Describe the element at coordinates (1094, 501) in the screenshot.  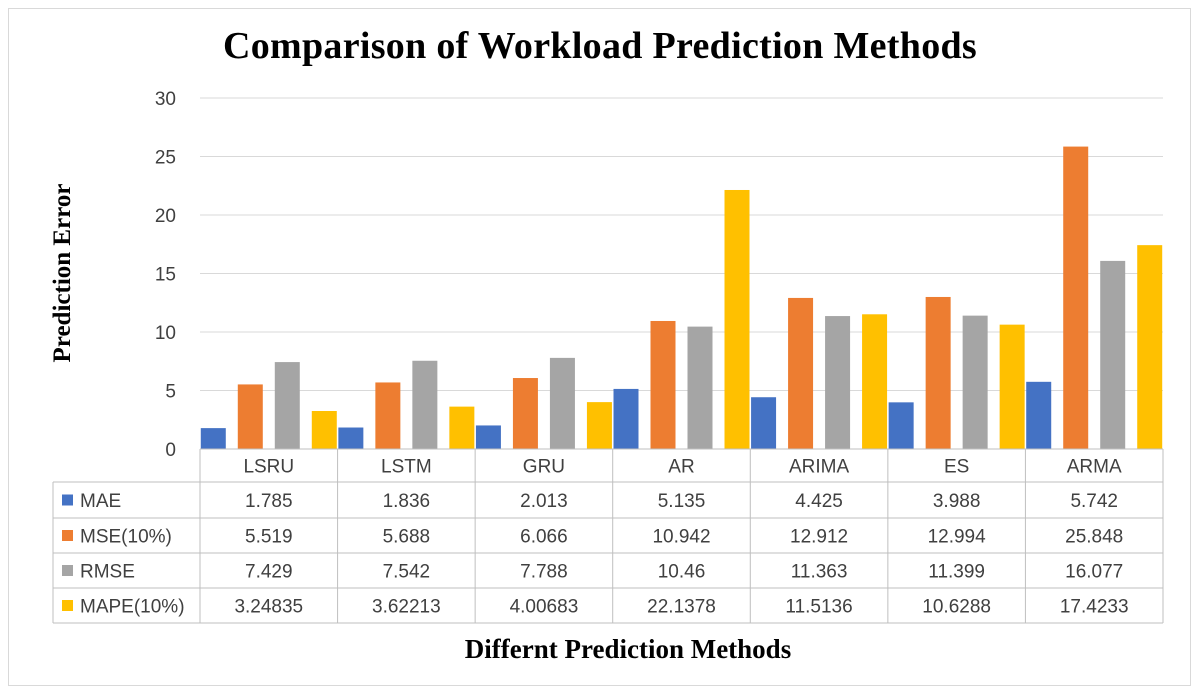
I see `table-value: 5.742` at that location.